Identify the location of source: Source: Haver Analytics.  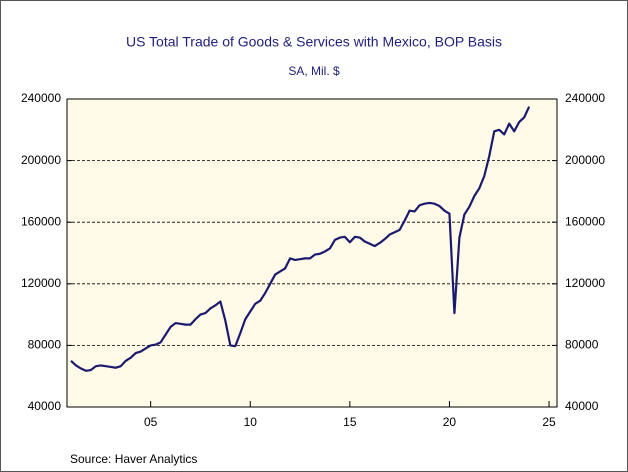
(133, 459).